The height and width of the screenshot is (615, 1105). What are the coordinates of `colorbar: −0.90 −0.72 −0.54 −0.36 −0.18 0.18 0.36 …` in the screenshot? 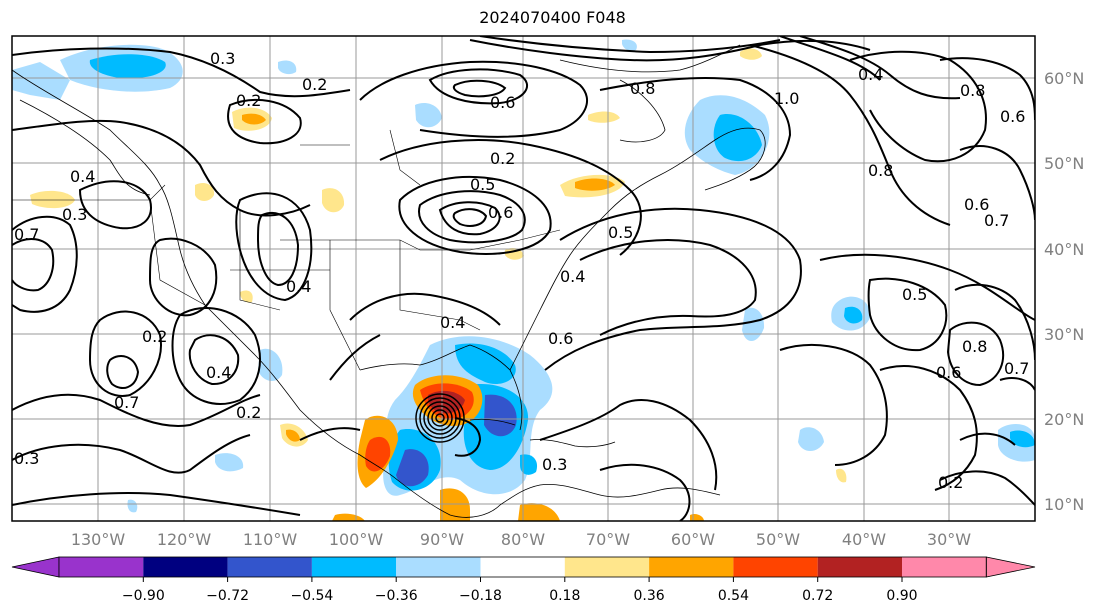 It's located at (523, 580).